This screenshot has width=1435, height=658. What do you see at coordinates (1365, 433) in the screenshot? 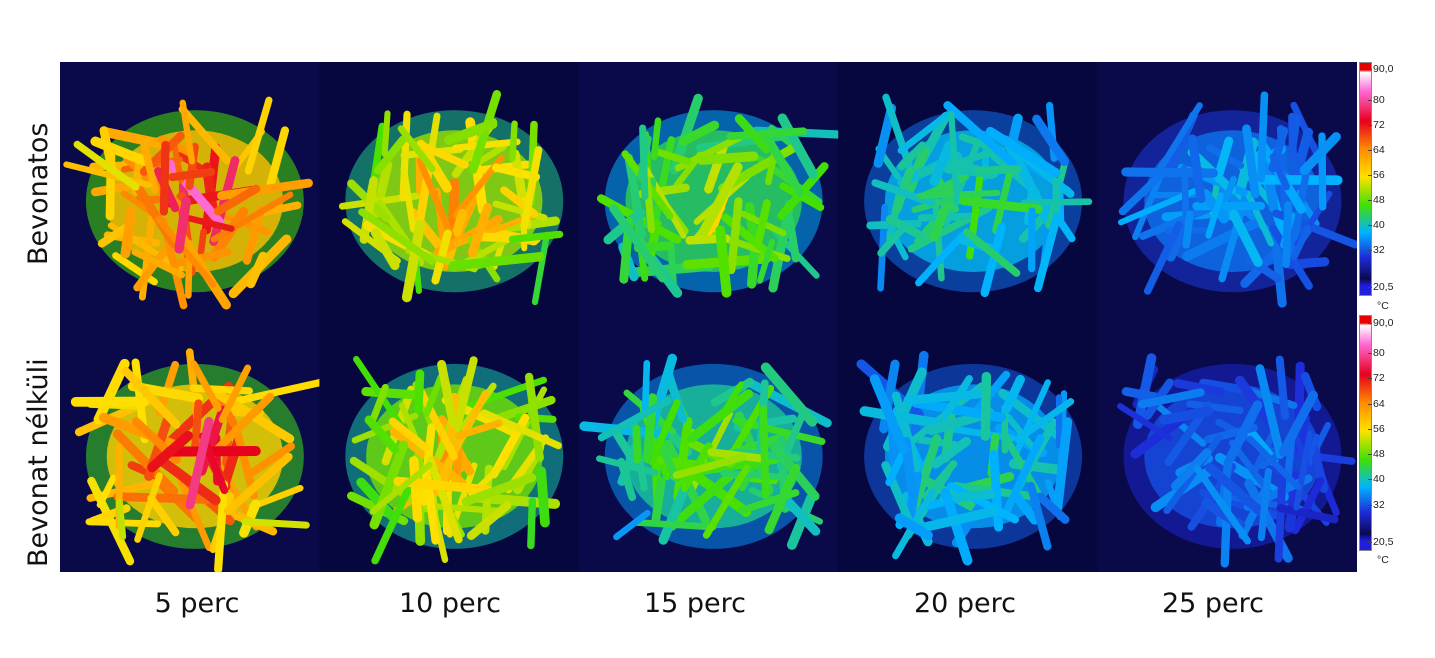
I see `color-scale-bar` at bounding box center [1365, 433].